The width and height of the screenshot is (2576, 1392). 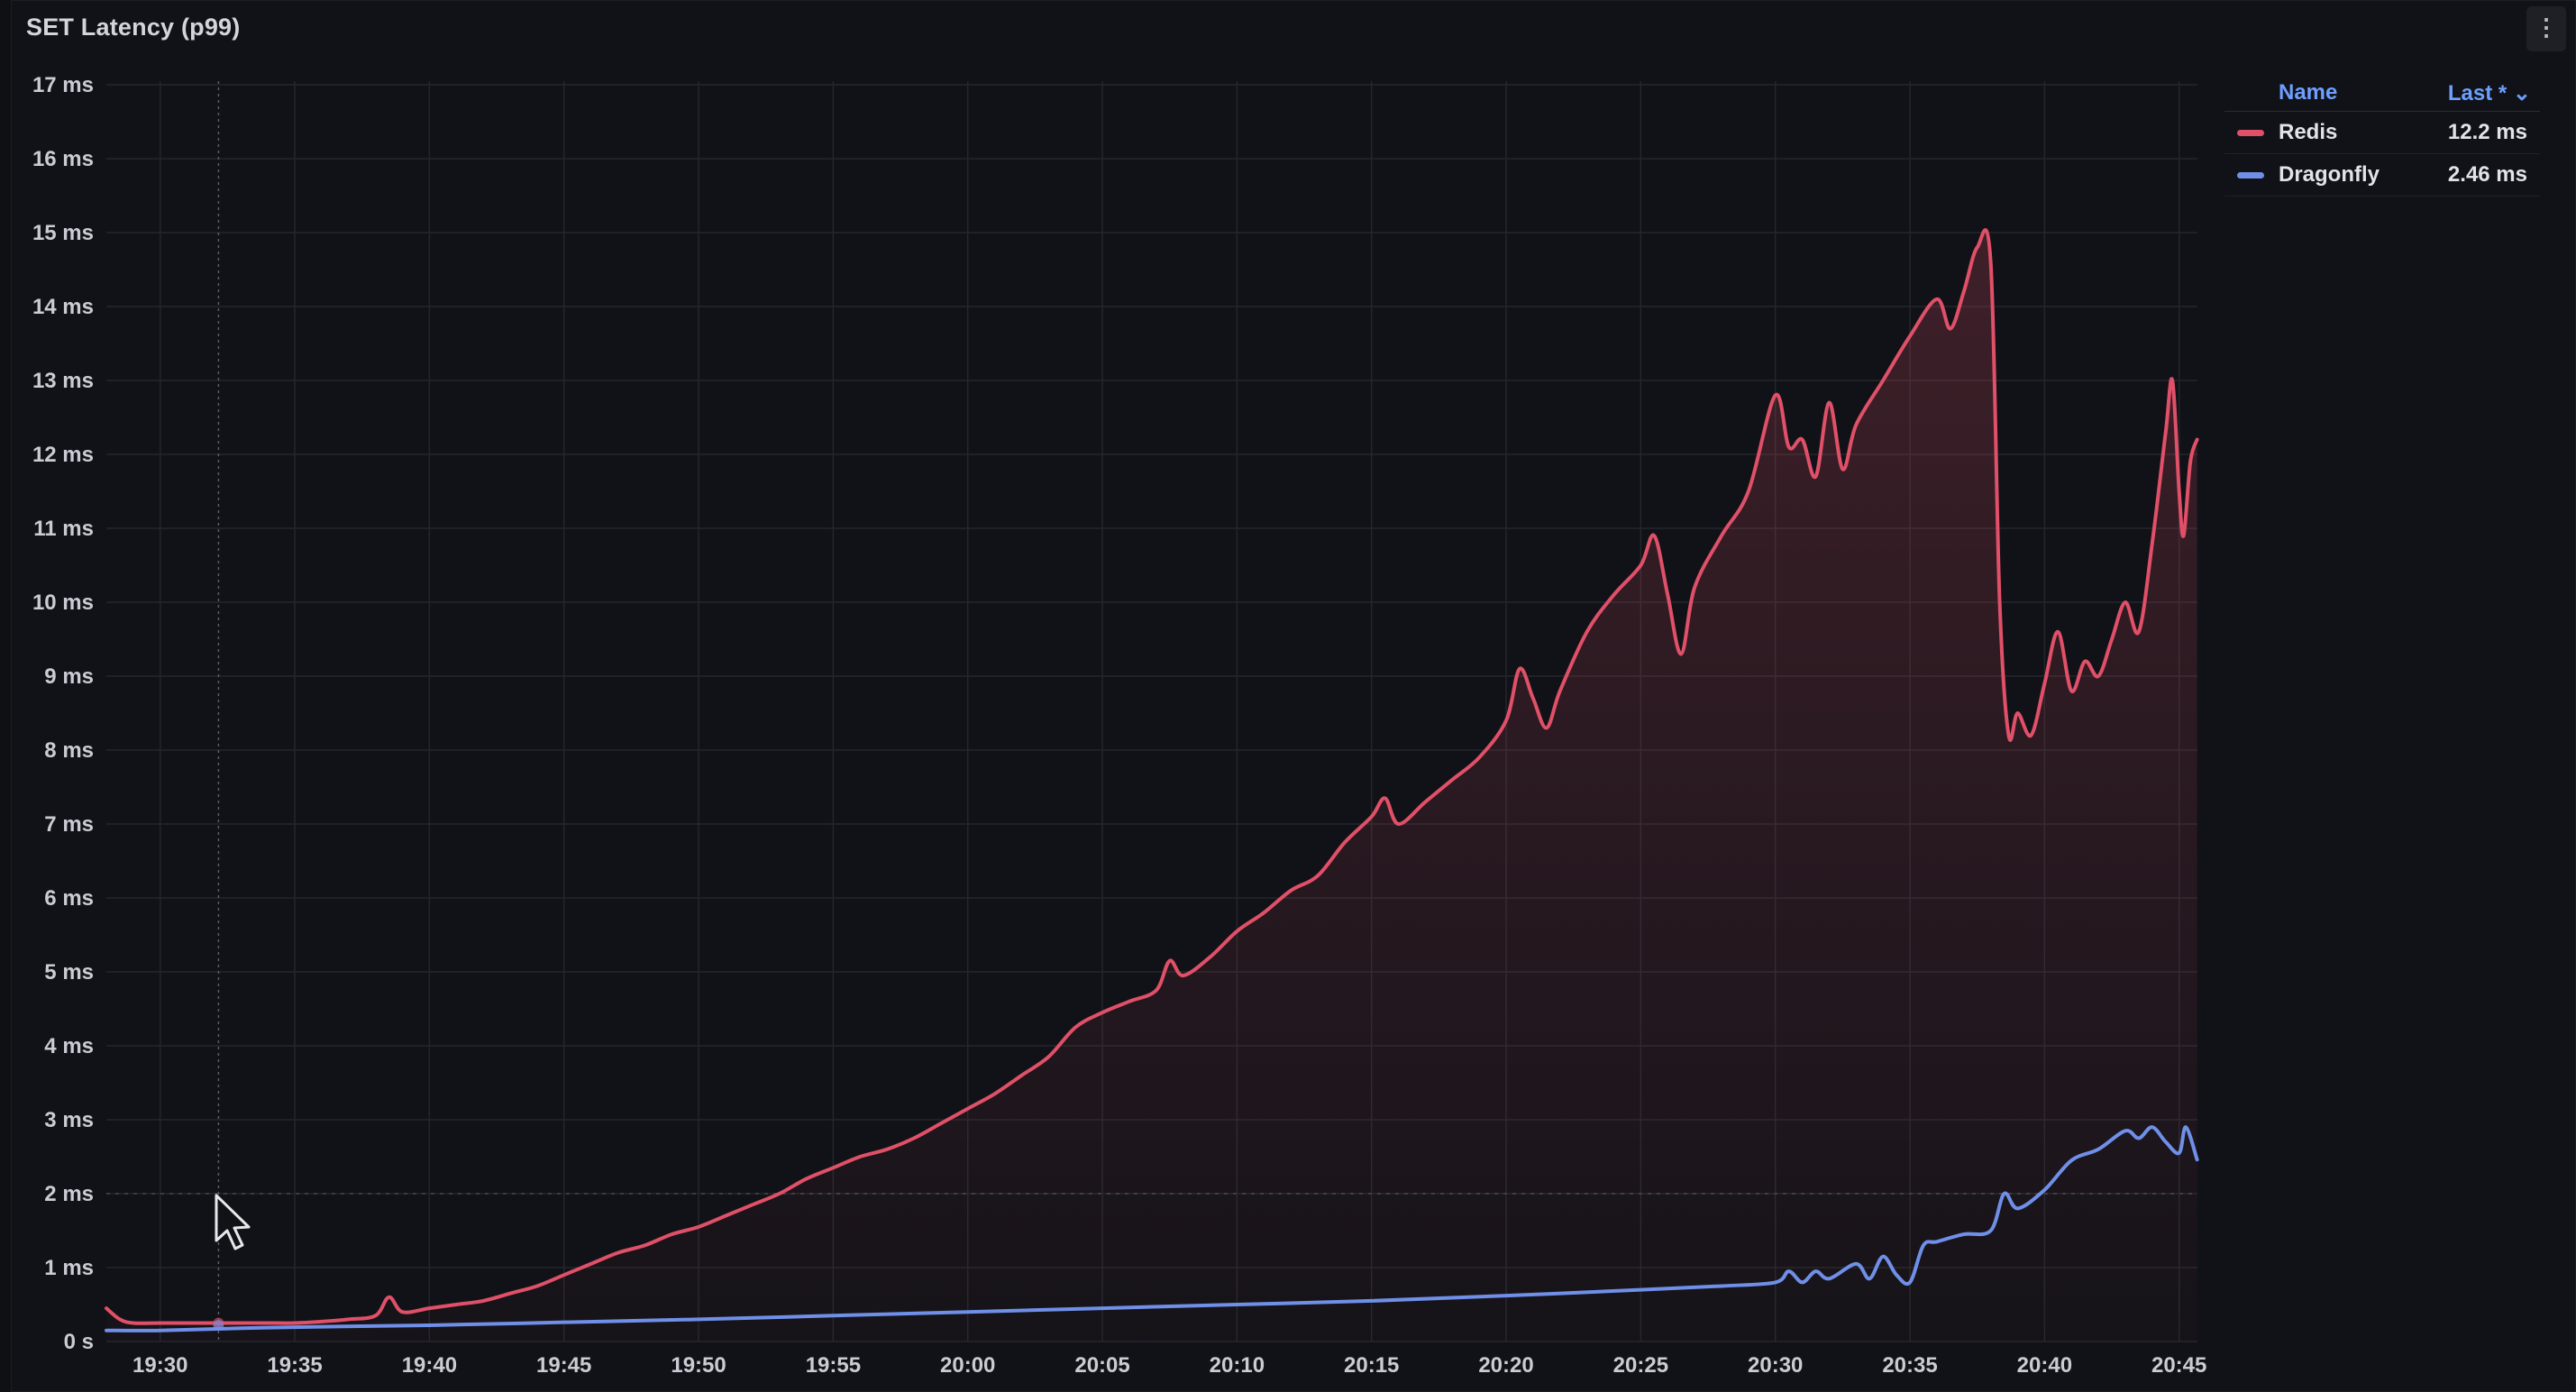 I want to click on y-tick-label: 8 ms, so click(x=69, y=750).